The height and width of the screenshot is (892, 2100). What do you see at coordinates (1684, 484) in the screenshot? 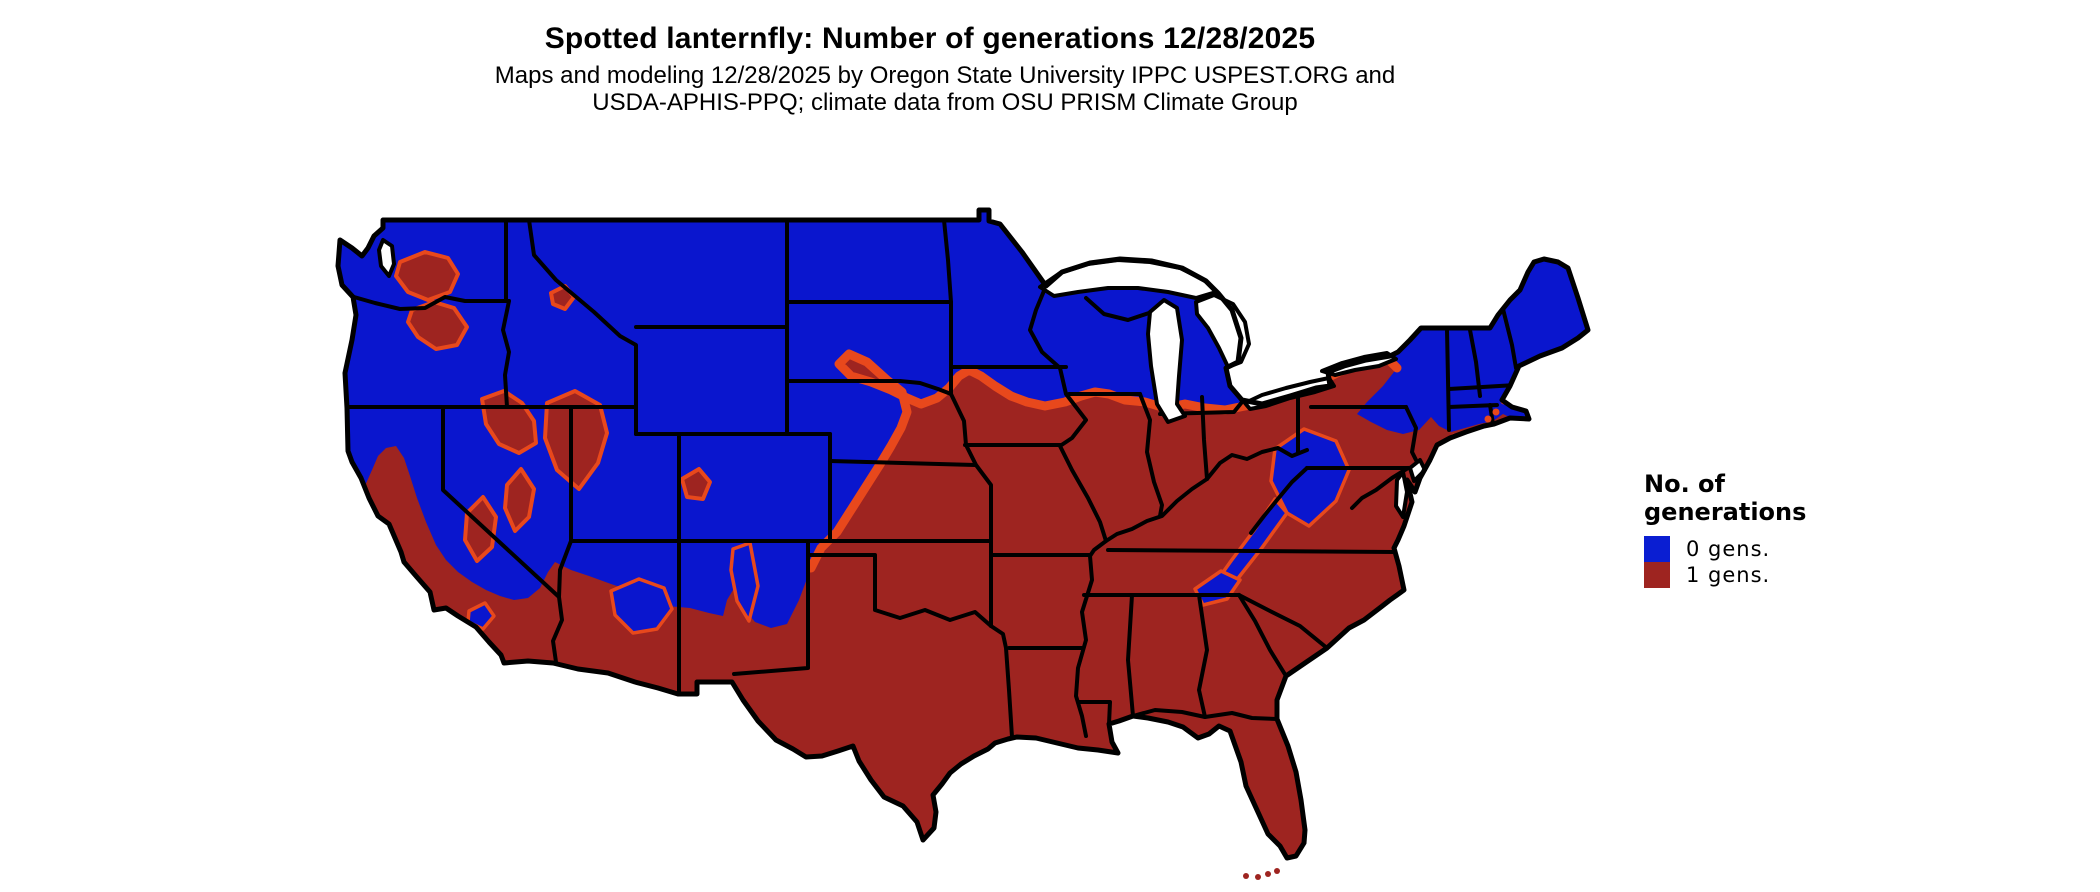
I see `legend-title-line-1: No. of` at bounding box center [1684, 484].